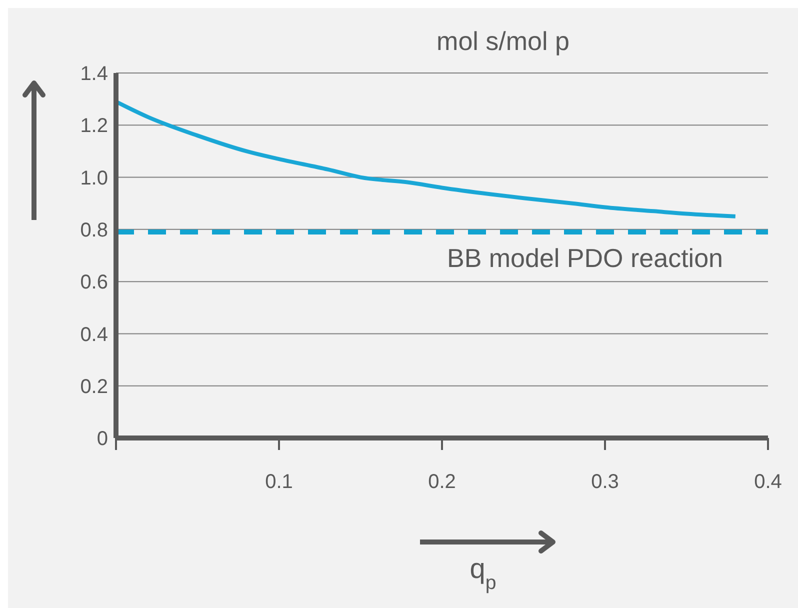 This screenshot has height=608, width=798. I want to click on y-tick-label: 1.4, so click(94, 74).